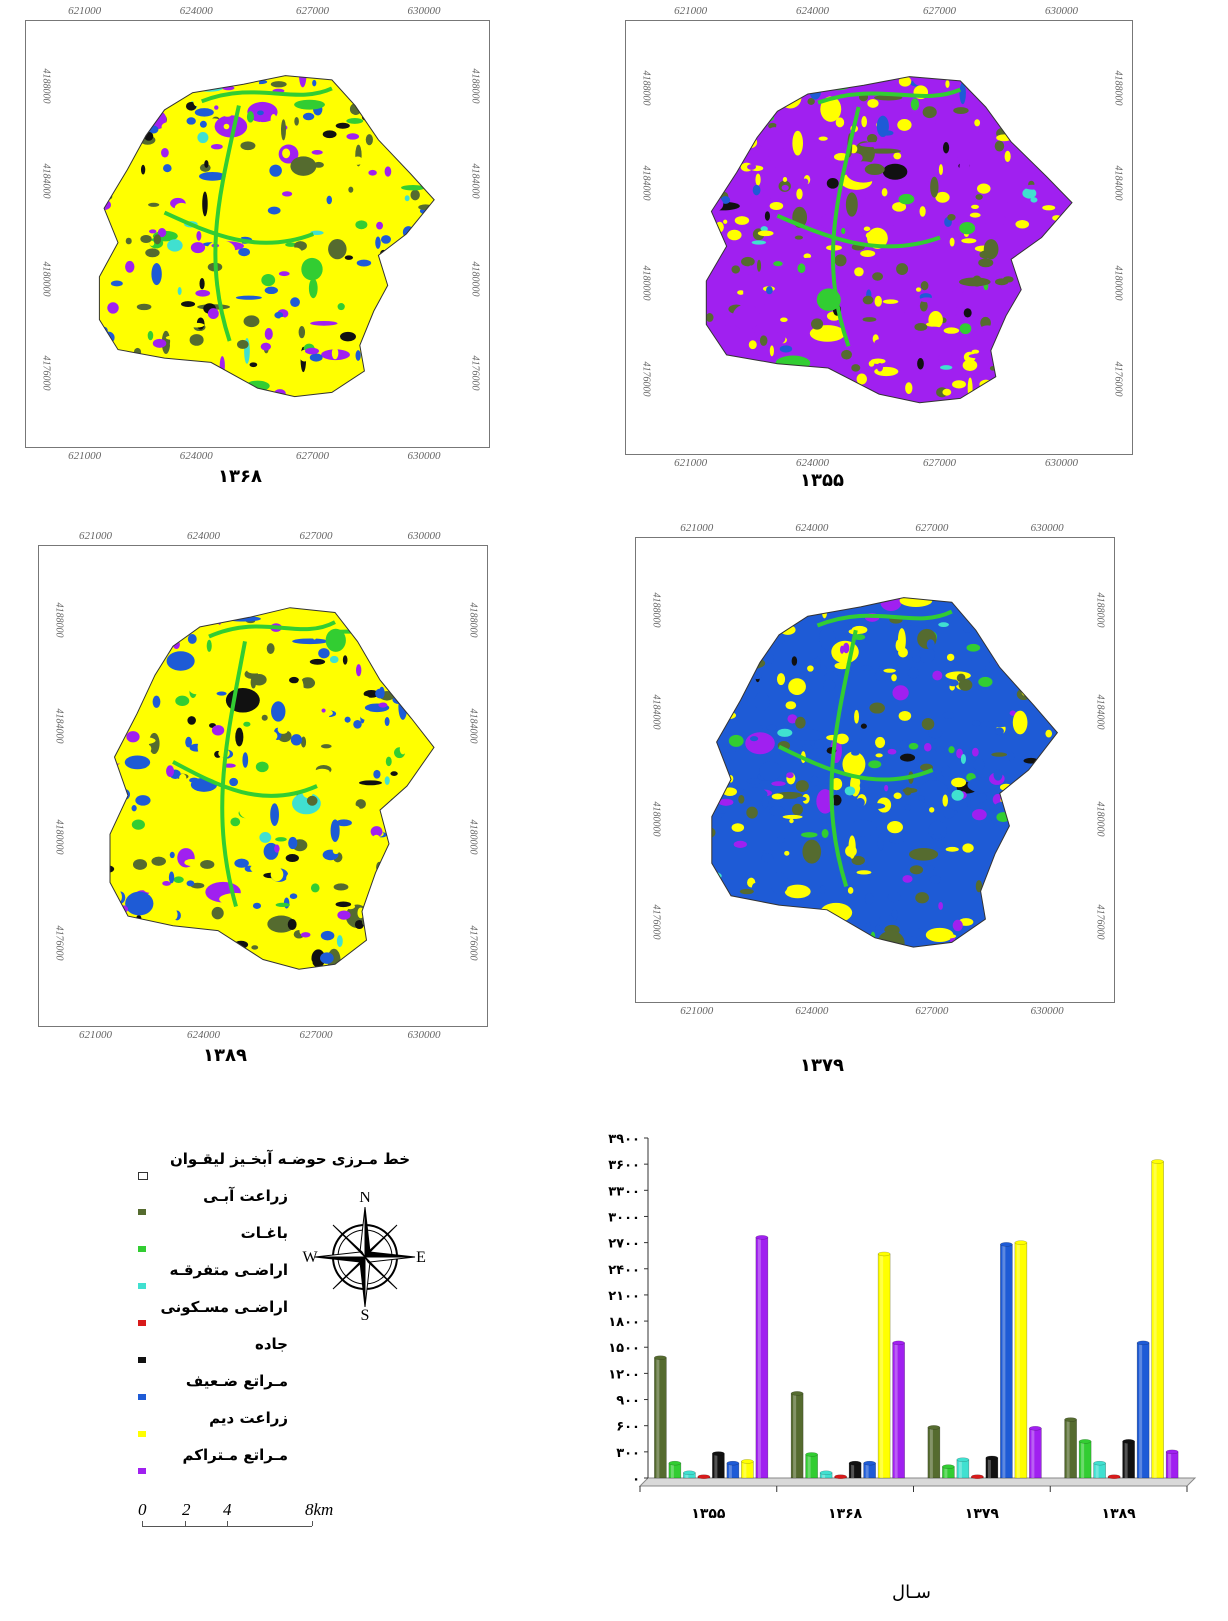 The width and height of the screenshot is (1228, 1621). Describe the element at coordinates (249, 1515) in the screenshot. I see `scale-bar: 0 2 4 8km` at that location.